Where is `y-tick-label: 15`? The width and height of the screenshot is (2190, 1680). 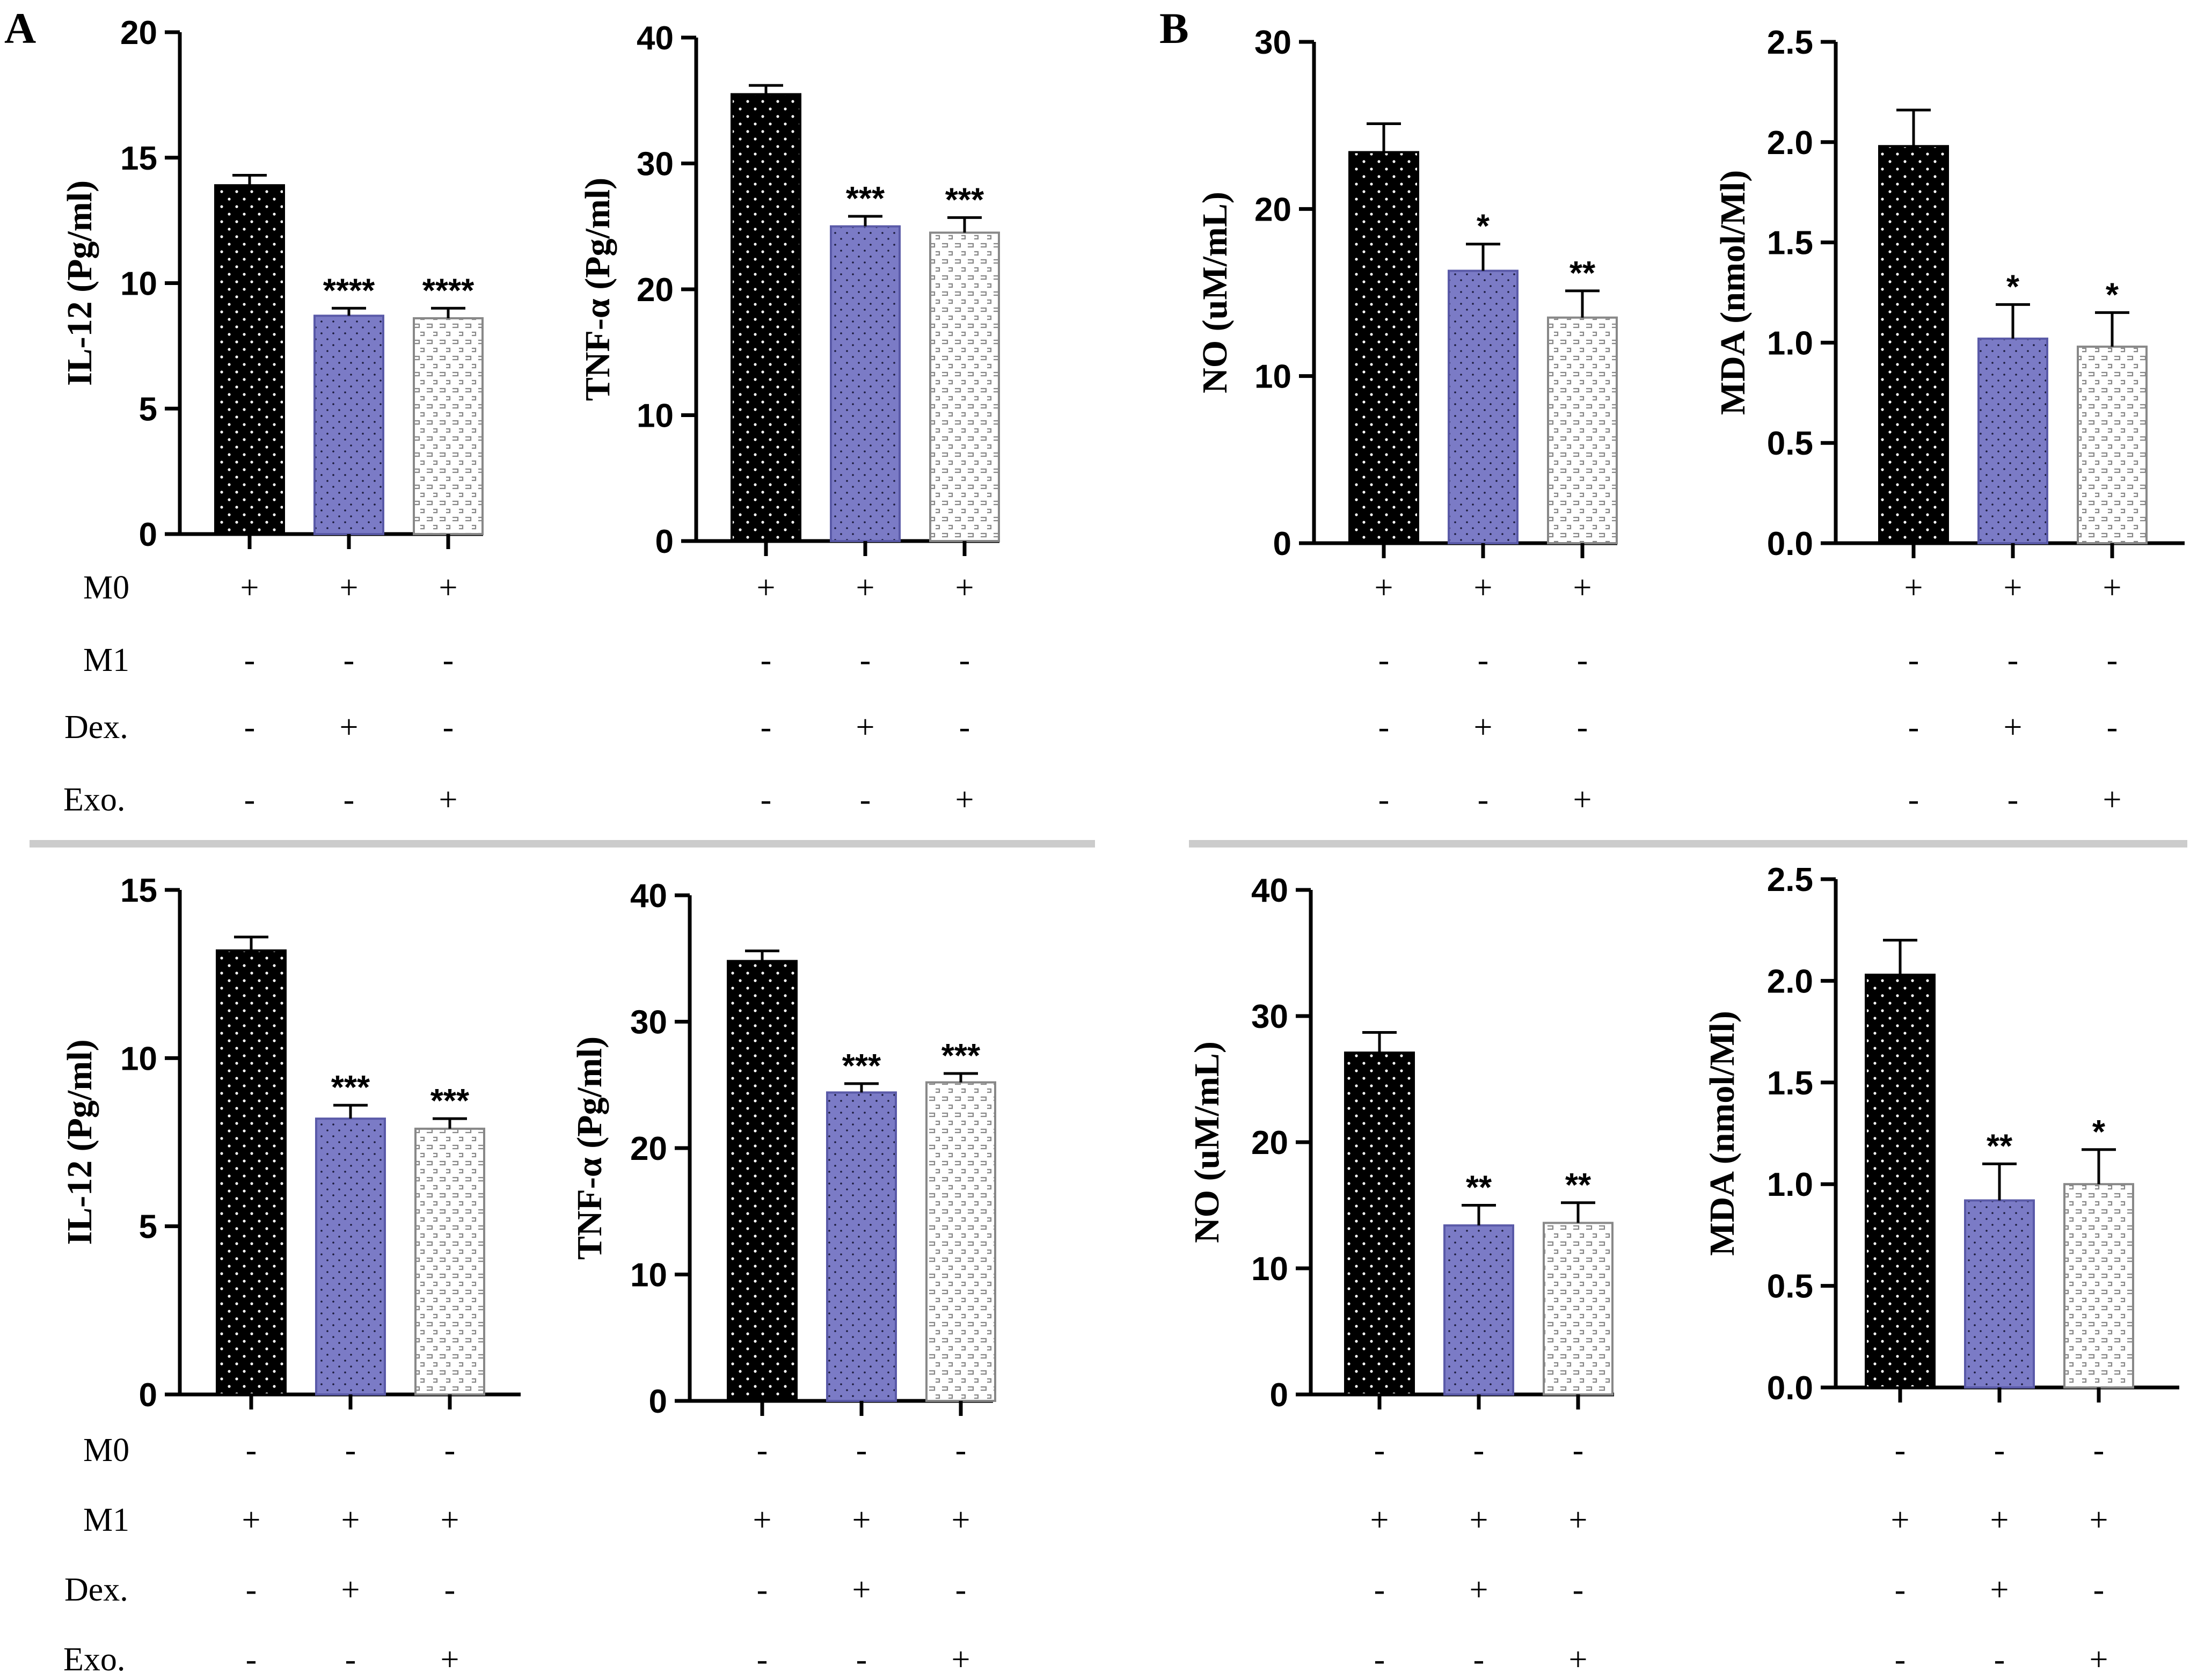
y-tick-label: 15 is located at coordinates (138, 890).